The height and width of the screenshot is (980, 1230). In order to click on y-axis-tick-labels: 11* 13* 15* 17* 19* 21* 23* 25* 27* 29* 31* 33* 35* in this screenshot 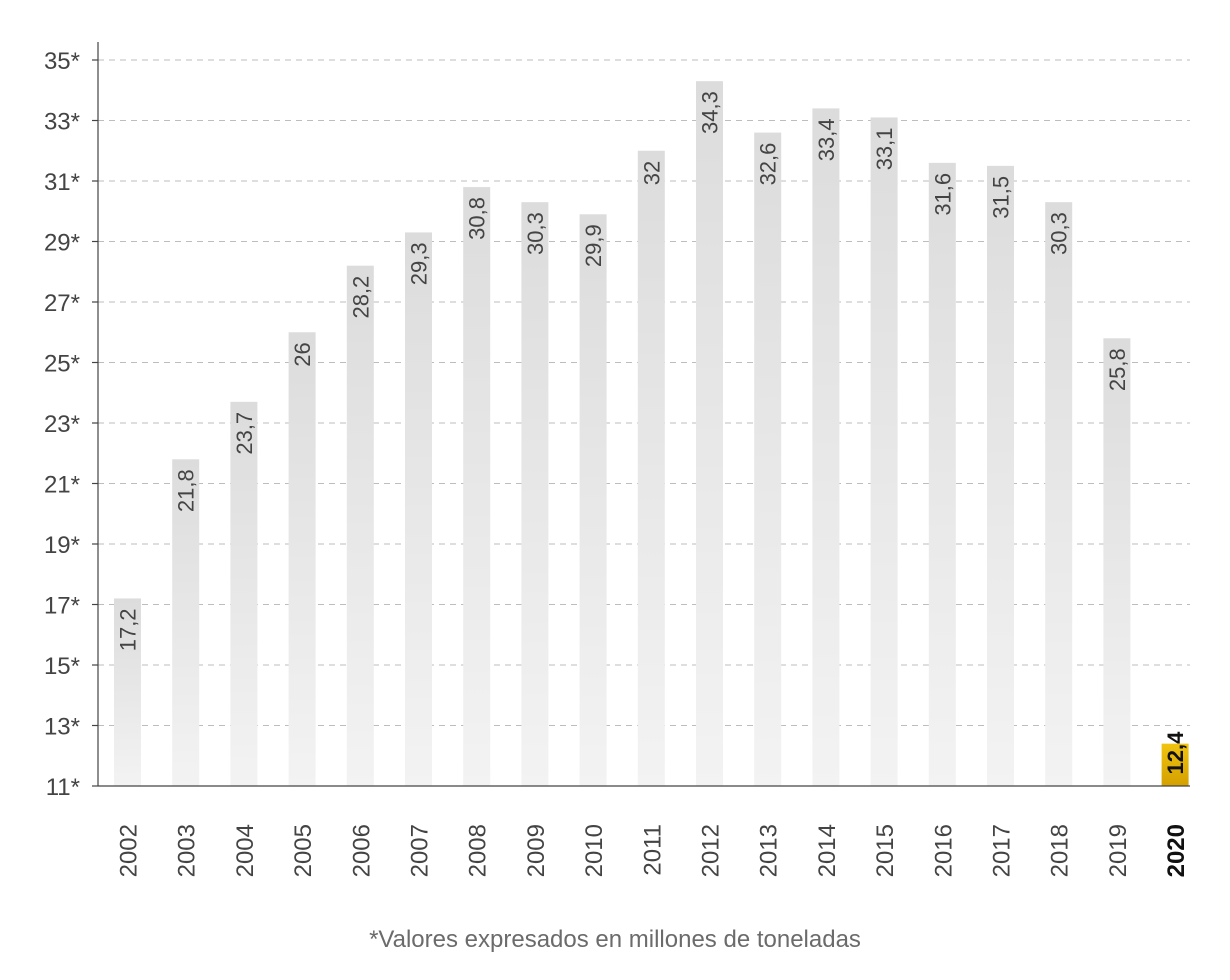, I will do `click(62, 424)`.